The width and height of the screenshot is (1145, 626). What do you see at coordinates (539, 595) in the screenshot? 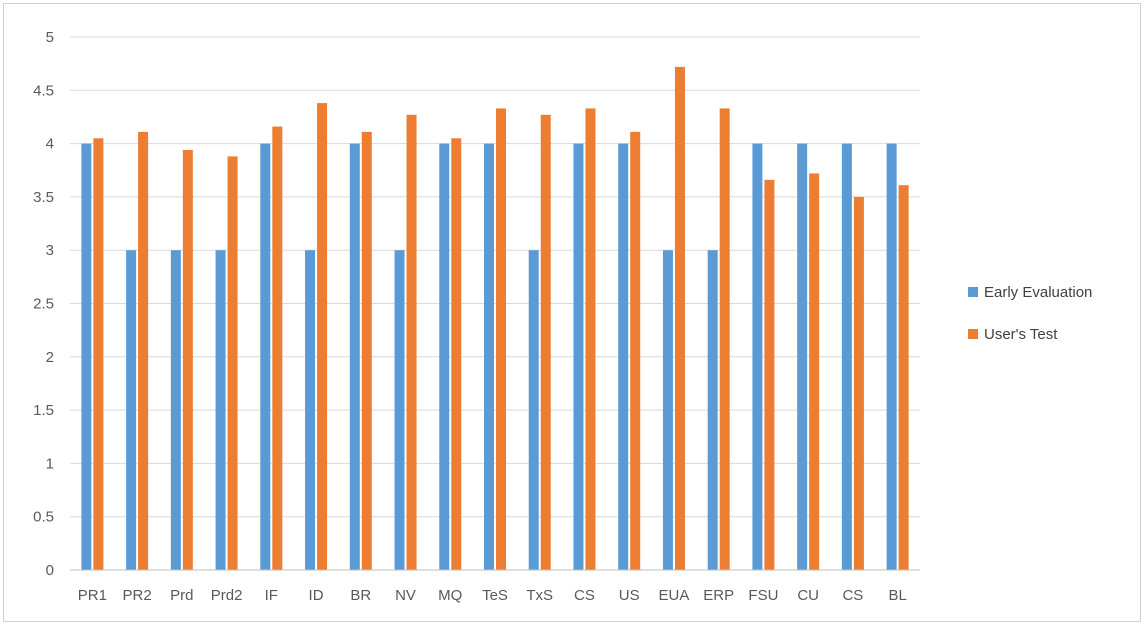
I see `x-tick-label: TxS` at bounding box center [539, 595].